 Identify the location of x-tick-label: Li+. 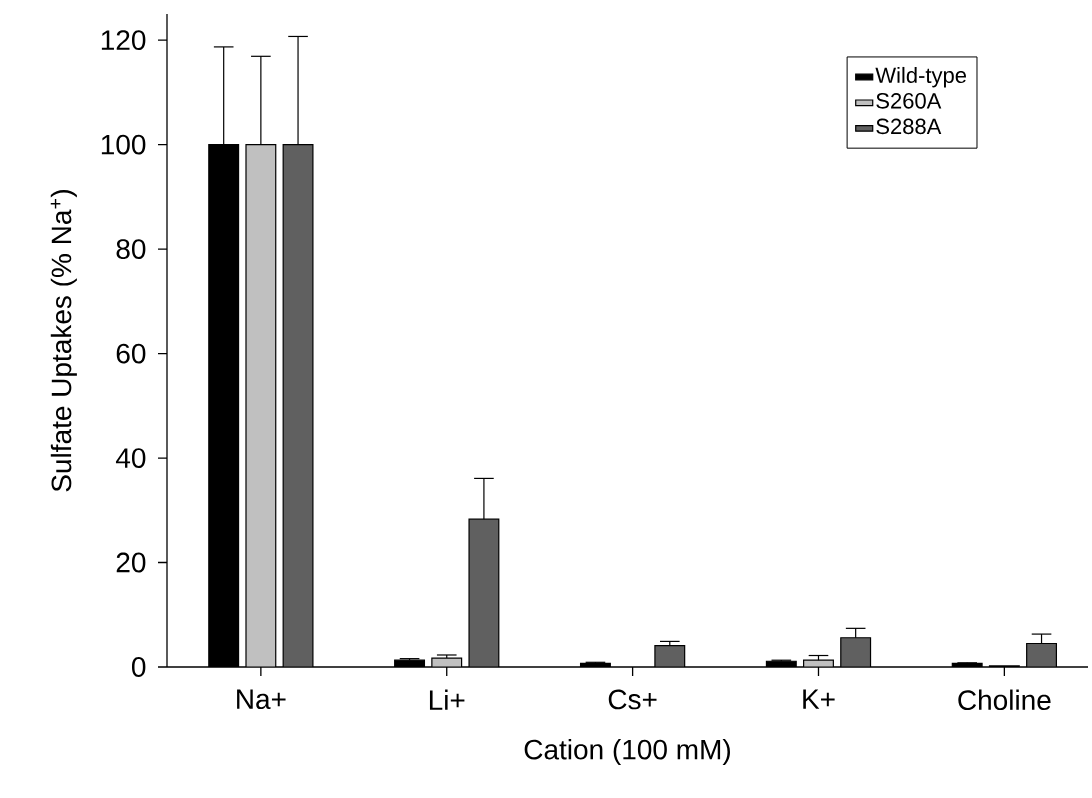
(447, 699).